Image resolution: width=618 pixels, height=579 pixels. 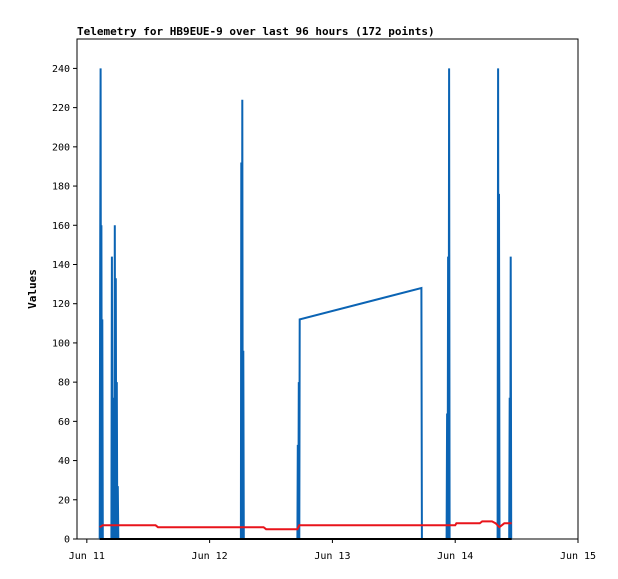 I want to click on y-tick-label: 40, so click(x=64, y=461).